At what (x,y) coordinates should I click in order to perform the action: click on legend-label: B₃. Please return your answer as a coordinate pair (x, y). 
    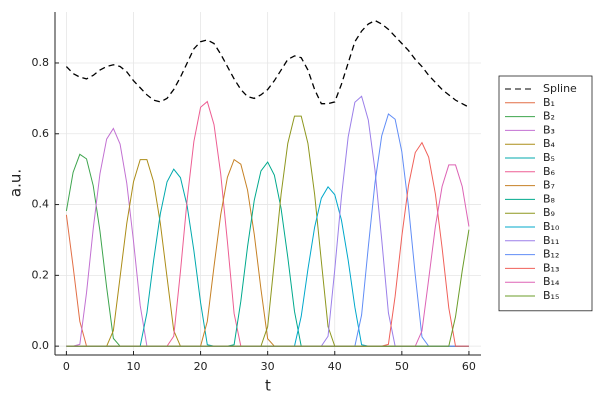
    Looking at the image, I should click on (549, 129).